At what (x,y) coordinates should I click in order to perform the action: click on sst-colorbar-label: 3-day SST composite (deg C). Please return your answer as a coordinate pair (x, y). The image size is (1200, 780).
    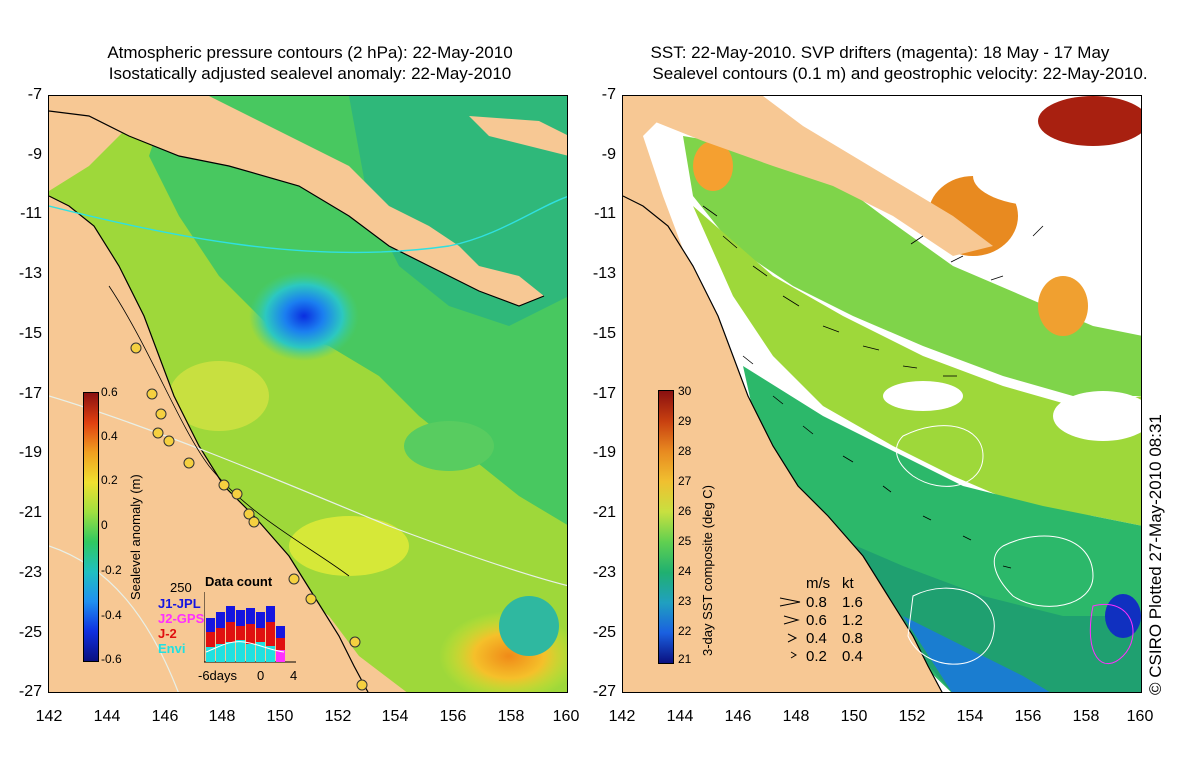
    Looking at the image, I should click on (707, 570).